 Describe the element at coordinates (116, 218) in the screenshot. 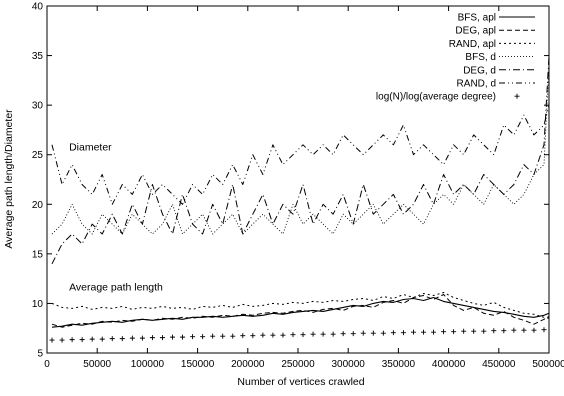

I see `annotation-layer: Diameter Average path length` at that location.